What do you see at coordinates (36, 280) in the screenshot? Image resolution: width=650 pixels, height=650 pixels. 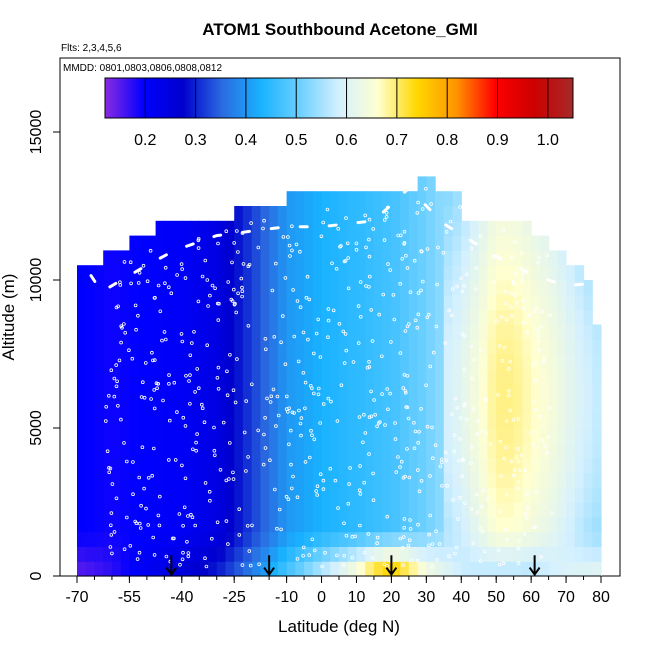 I see `y-tick-label: 10000` at bounding box center [36, 280].